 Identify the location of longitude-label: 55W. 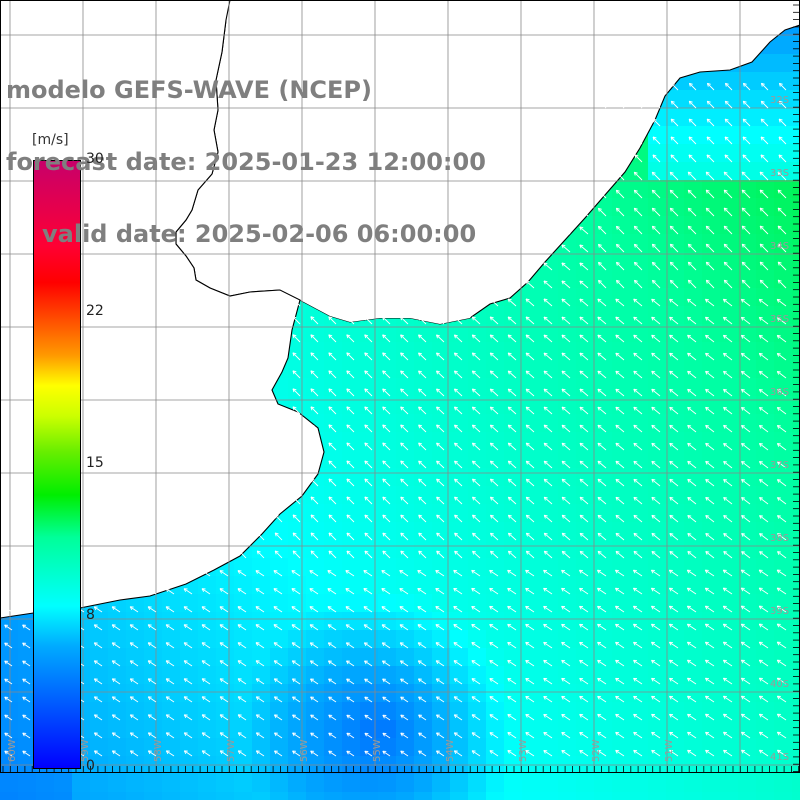
(377, 750).